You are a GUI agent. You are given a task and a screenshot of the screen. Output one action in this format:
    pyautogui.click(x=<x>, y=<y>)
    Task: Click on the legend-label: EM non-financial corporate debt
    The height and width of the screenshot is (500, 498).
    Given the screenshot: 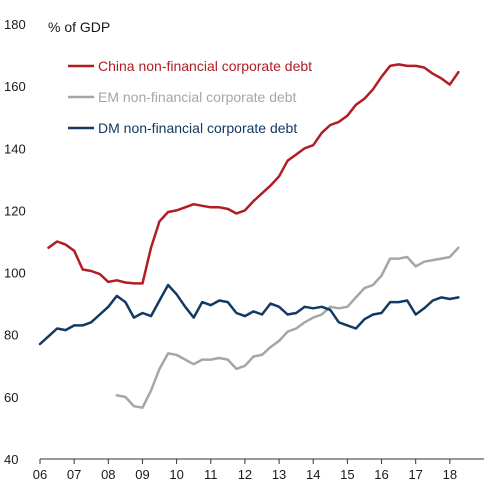 What is the action you would take?
    pyautogui.click(x=197, y=97)
    